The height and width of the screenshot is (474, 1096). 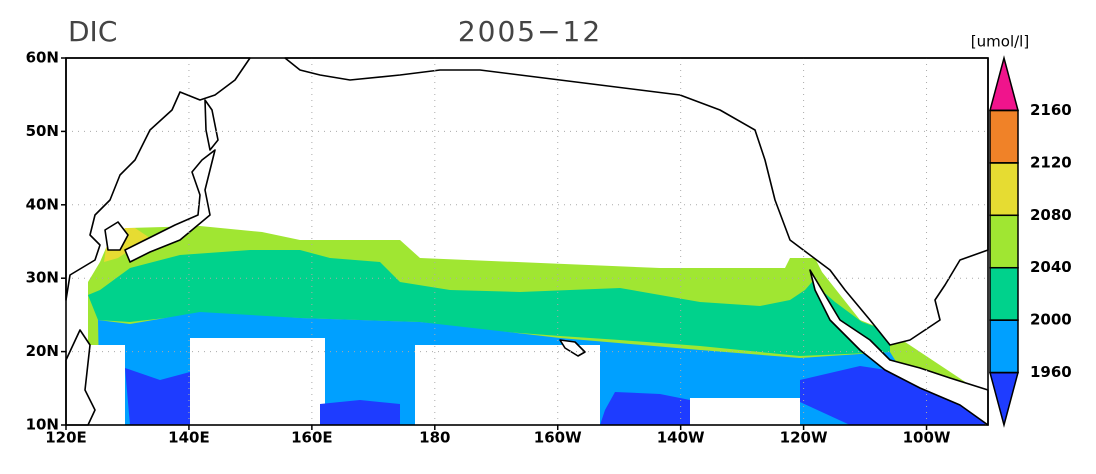 What do you see at coordinates (211, 125) in the screenshot?
I see `sakhalin` at bounding box center [211, 125].